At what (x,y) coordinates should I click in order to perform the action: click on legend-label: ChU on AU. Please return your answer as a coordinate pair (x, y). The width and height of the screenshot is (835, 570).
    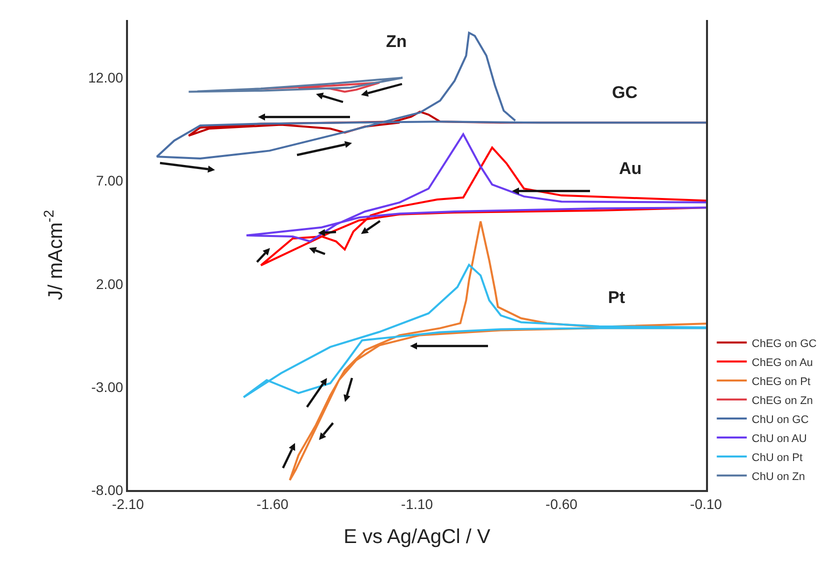
    Looking at the image, I should click on (779, 438).